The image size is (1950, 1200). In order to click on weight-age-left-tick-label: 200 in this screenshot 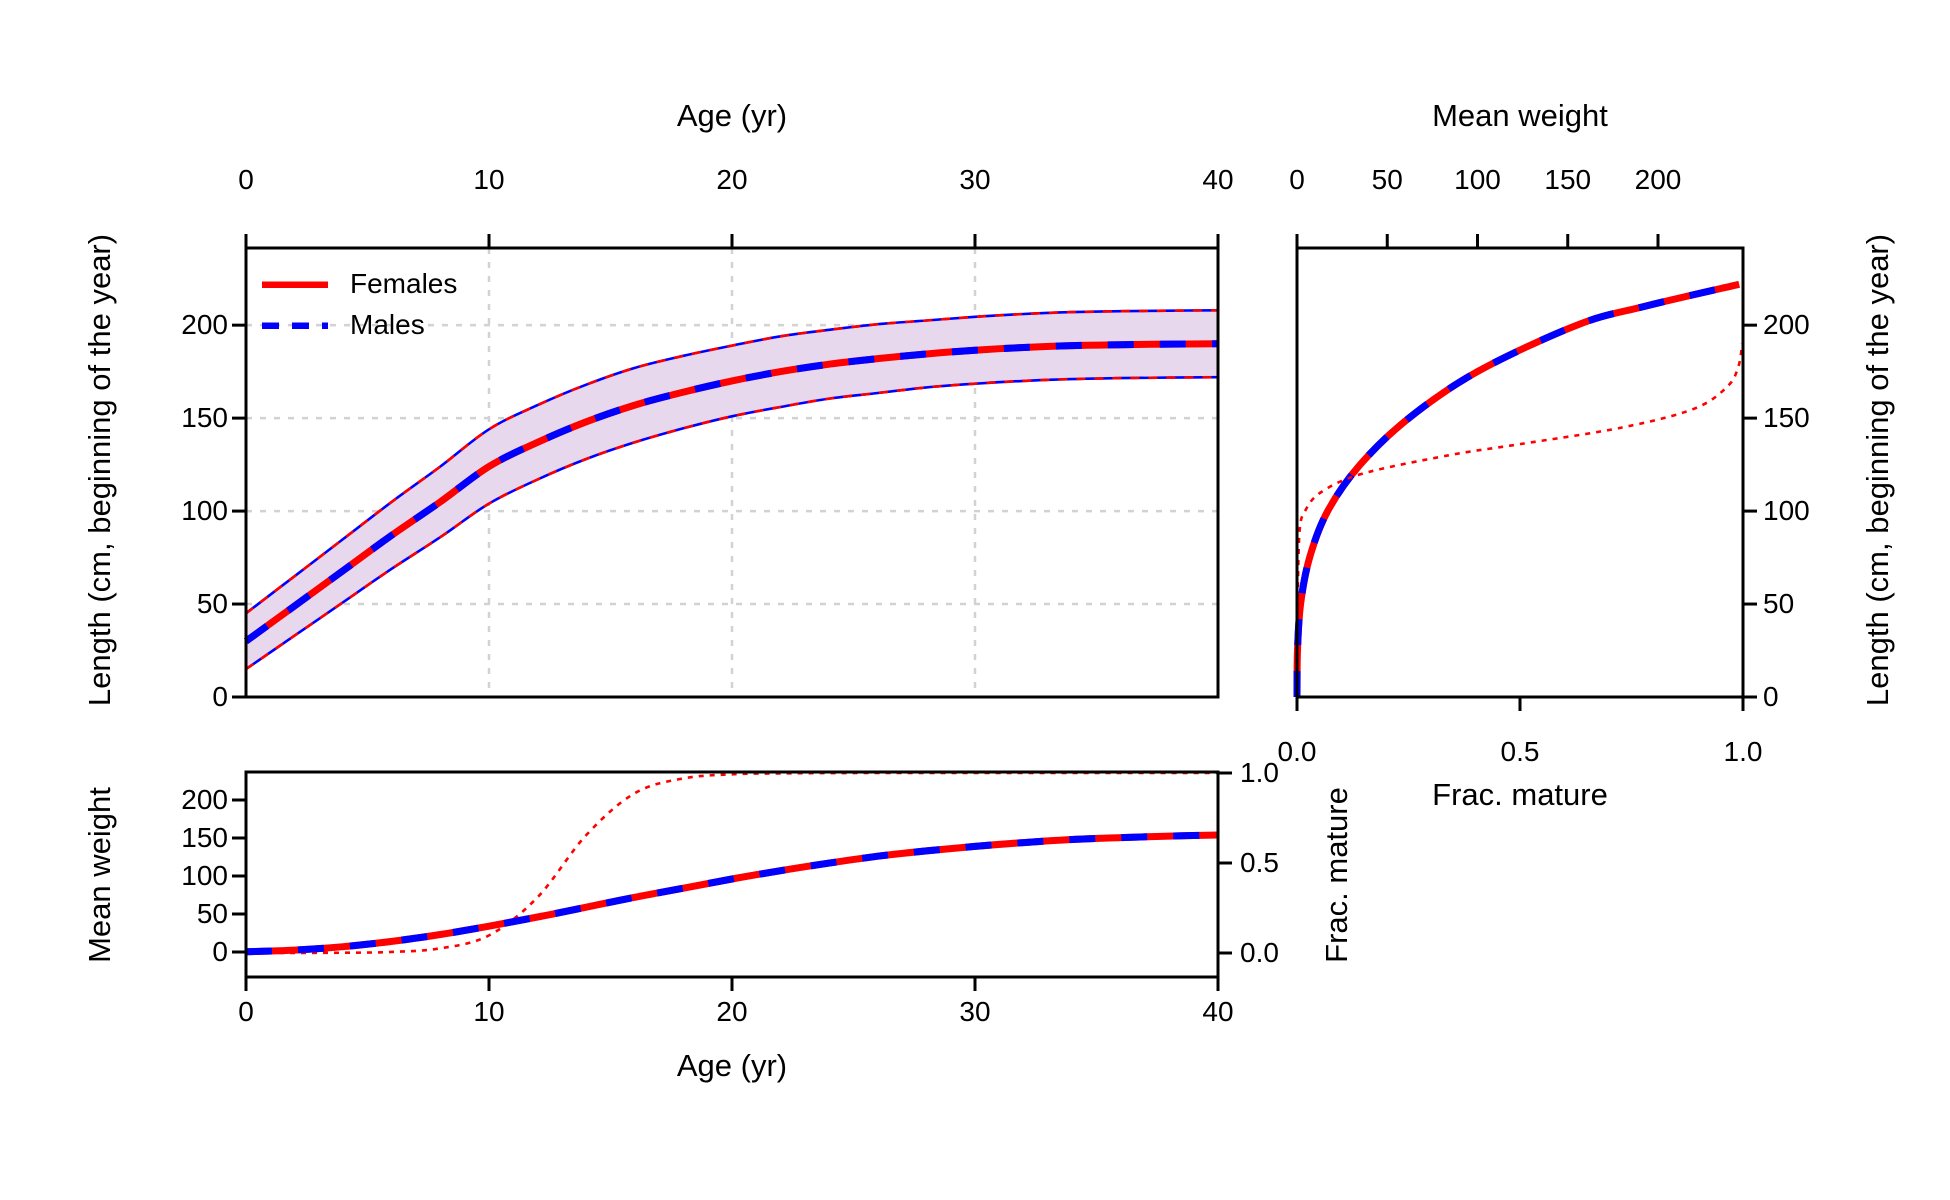, I will do `click(204, 799)`.